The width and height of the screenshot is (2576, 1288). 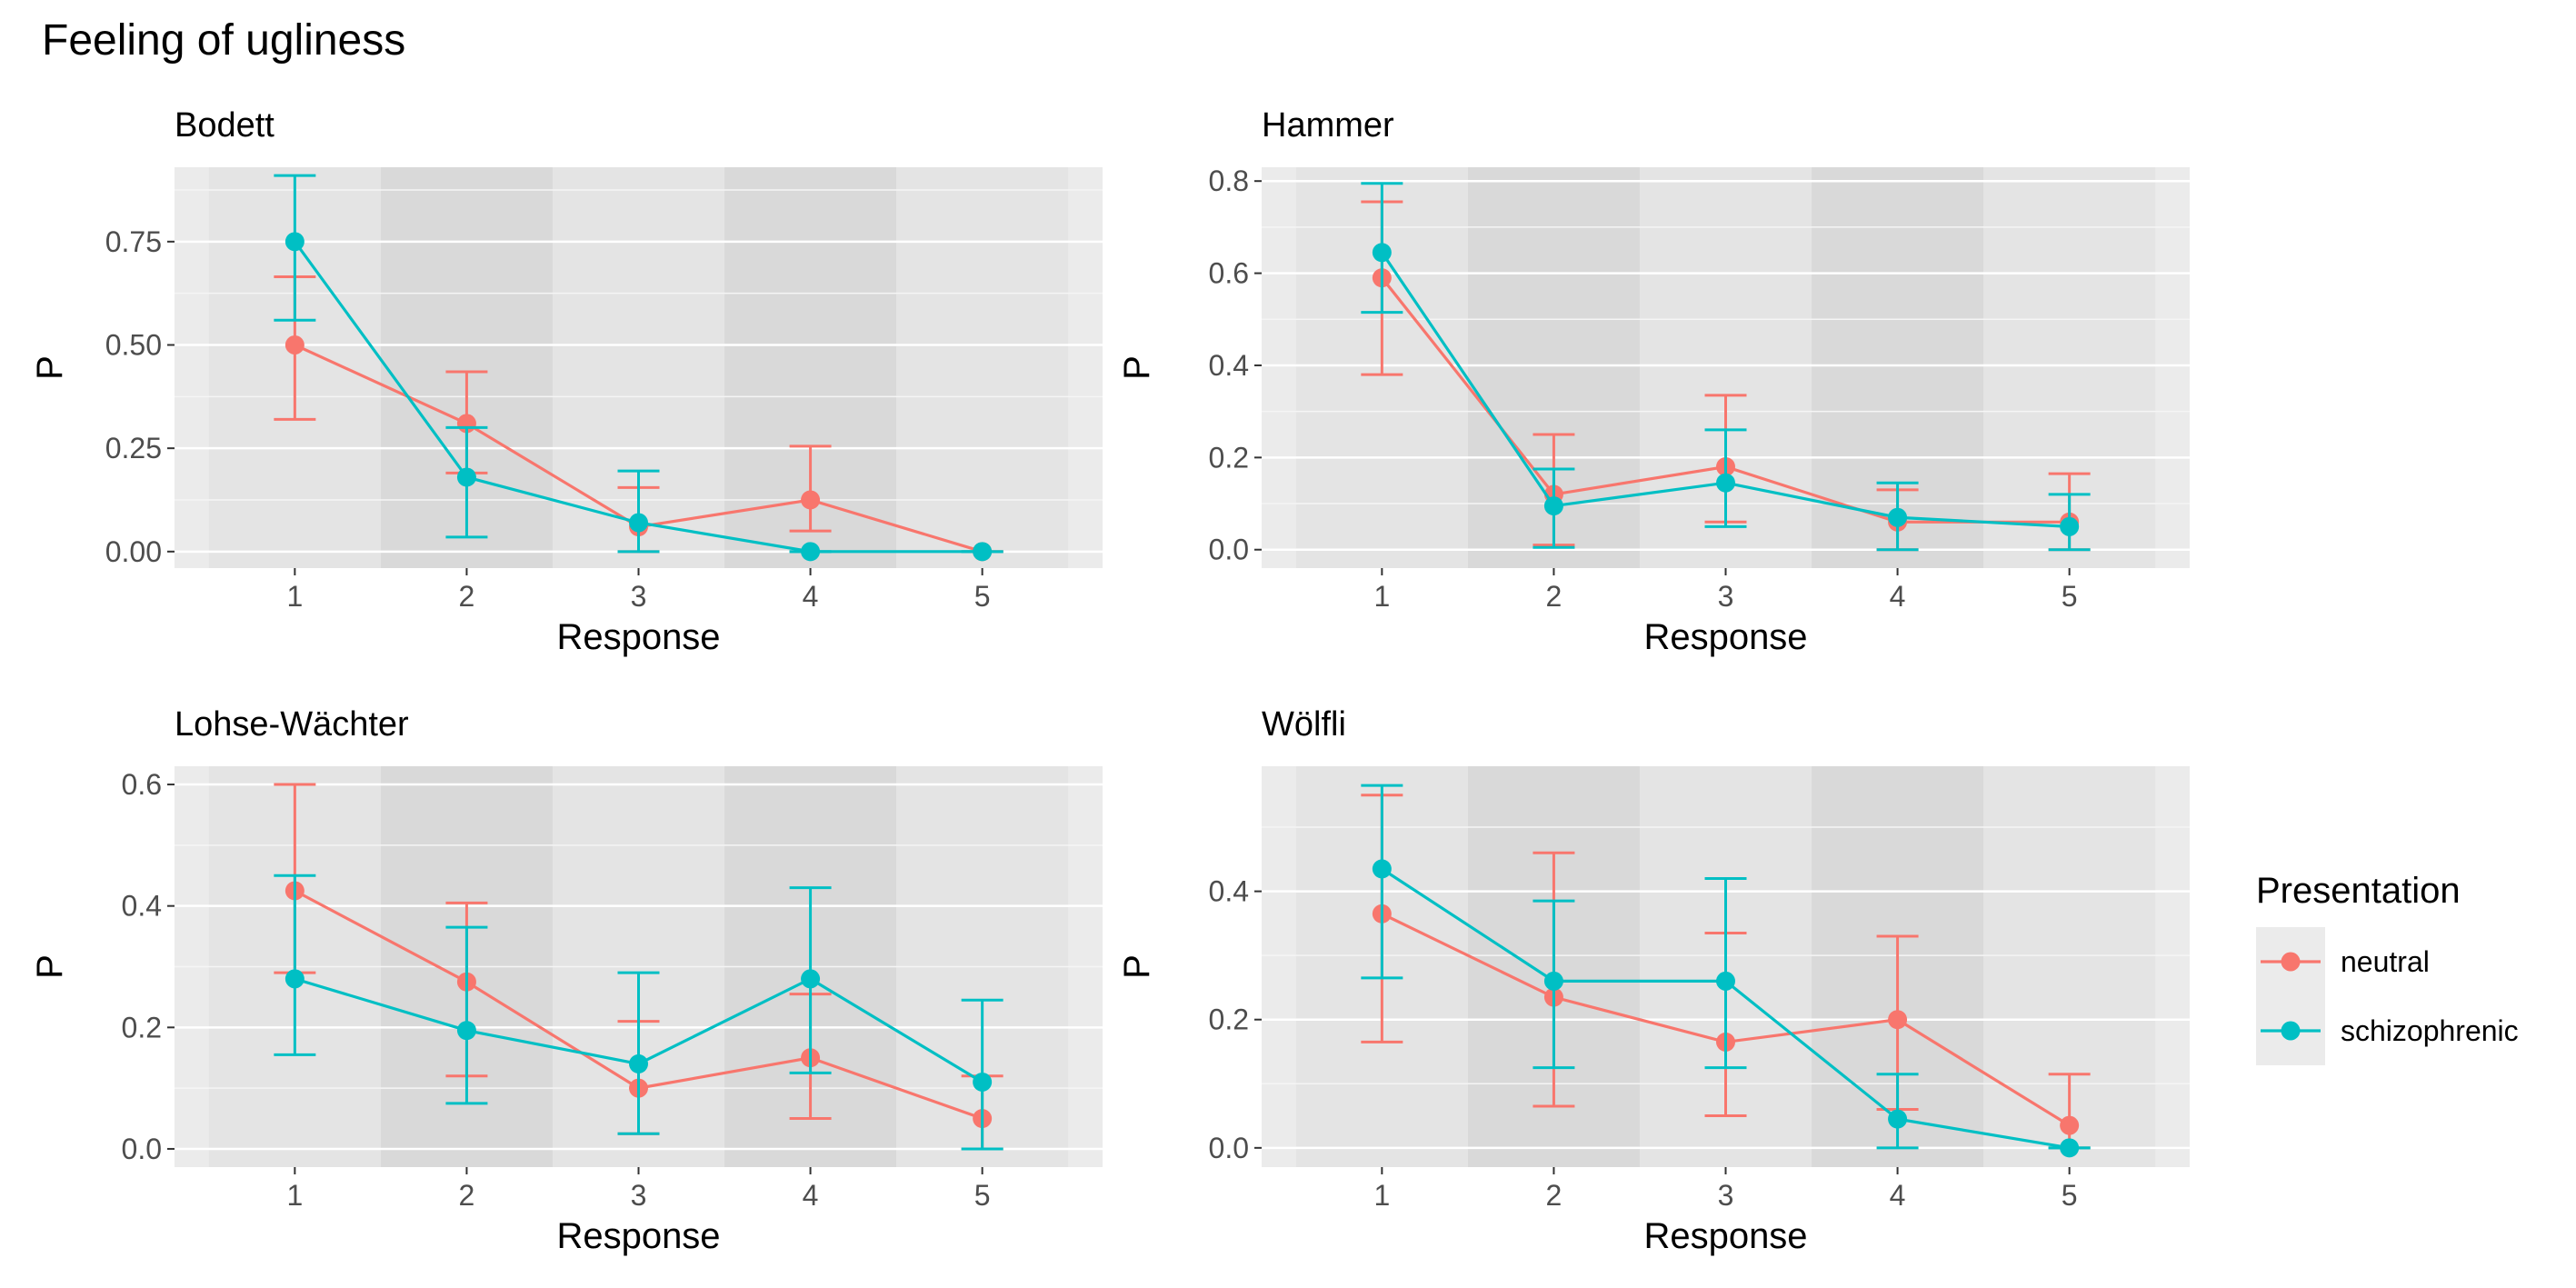 What do you see at coordinates (133, 448) in the screenshot?
I see `y-tick-label: 0.25` at bounding box center [133, 448].